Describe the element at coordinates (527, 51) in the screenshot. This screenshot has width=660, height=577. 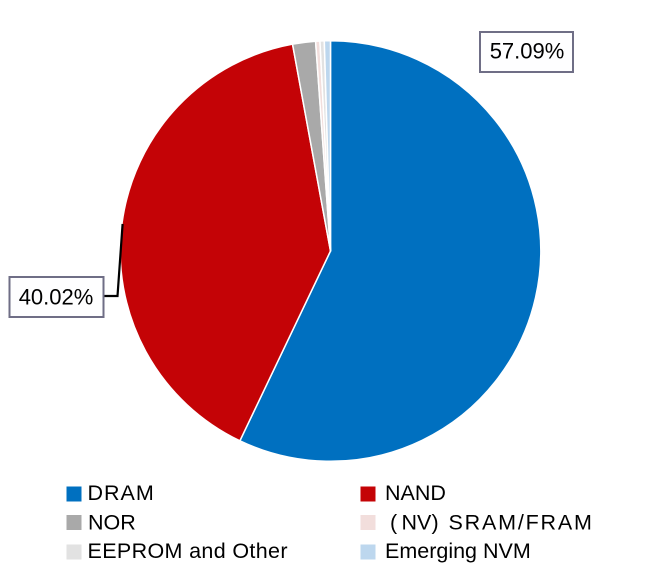
I see `svg-text: 57.09%` at that location.